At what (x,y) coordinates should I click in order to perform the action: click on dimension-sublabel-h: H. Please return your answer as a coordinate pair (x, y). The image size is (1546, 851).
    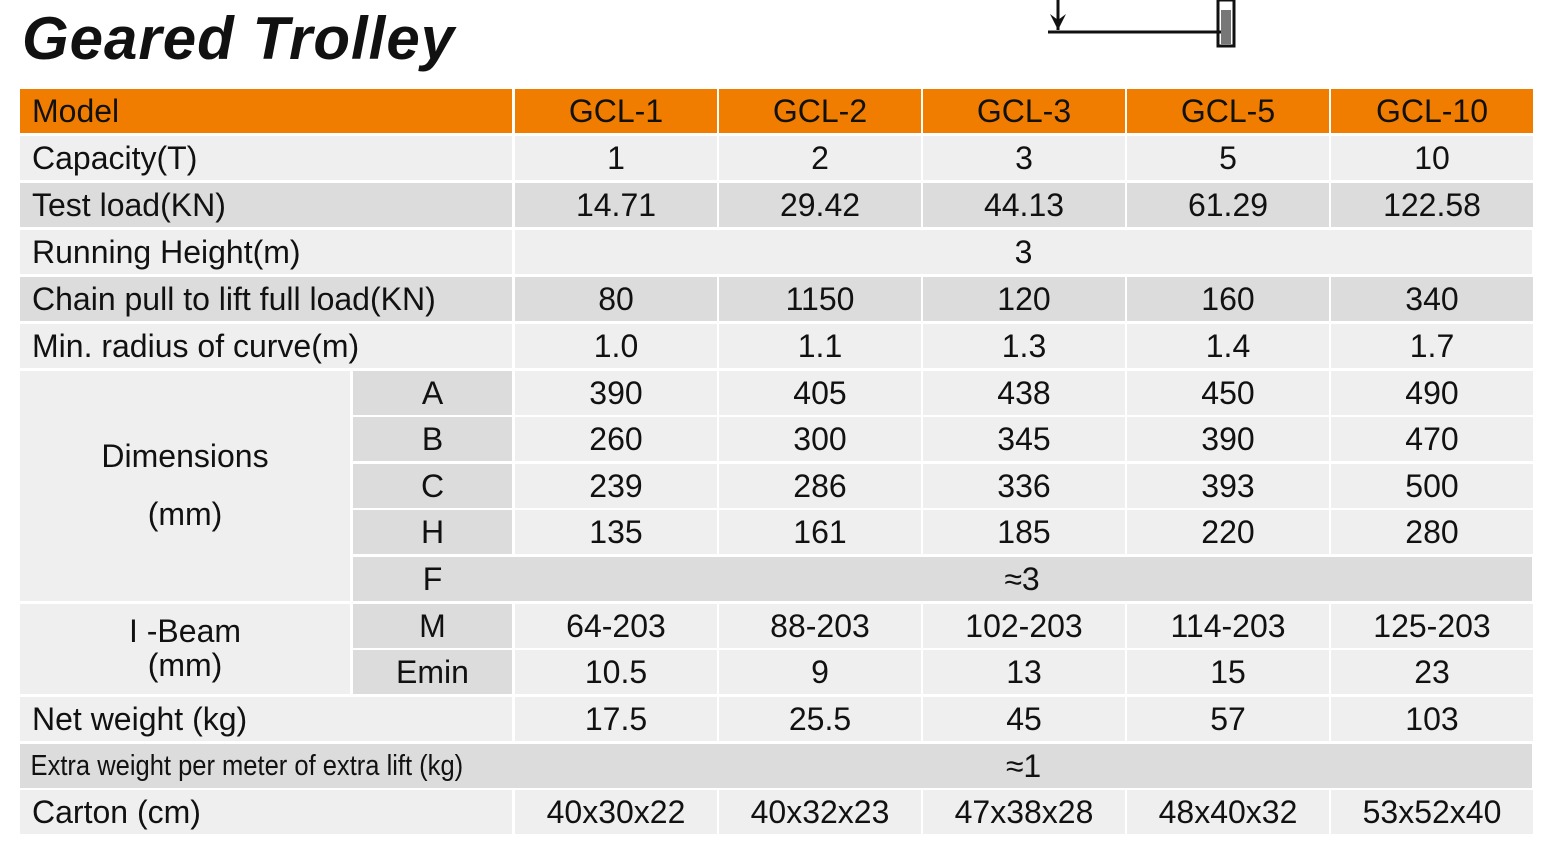
    Looking at the image, I should click on (432, 532).